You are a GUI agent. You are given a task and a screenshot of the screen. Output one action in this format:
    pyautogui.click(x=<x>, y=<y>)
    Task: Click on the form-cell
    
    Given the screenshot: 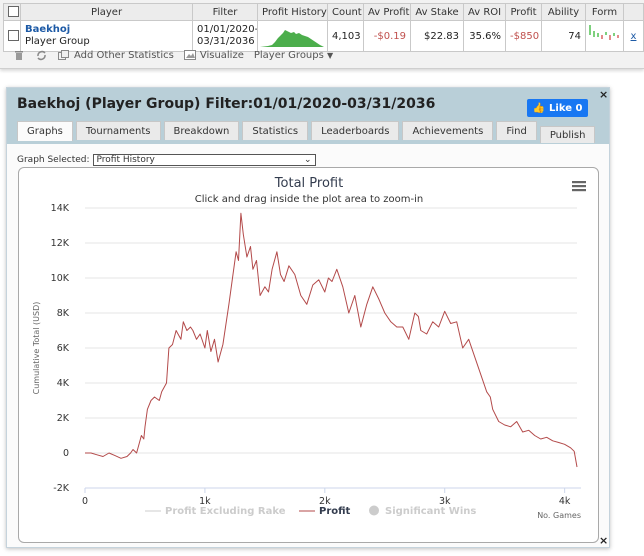 What is the action you would take?
    pyautogui.click(x=604, y=36)
    